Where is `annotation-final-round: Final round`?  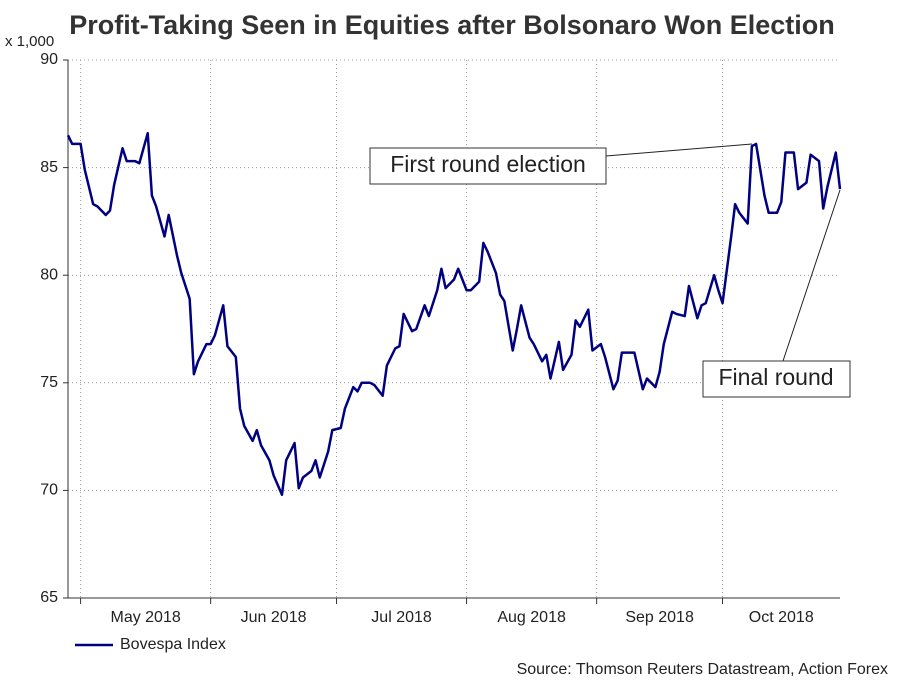
annotation-final-round: Final round is located at coordinates (776, 293).